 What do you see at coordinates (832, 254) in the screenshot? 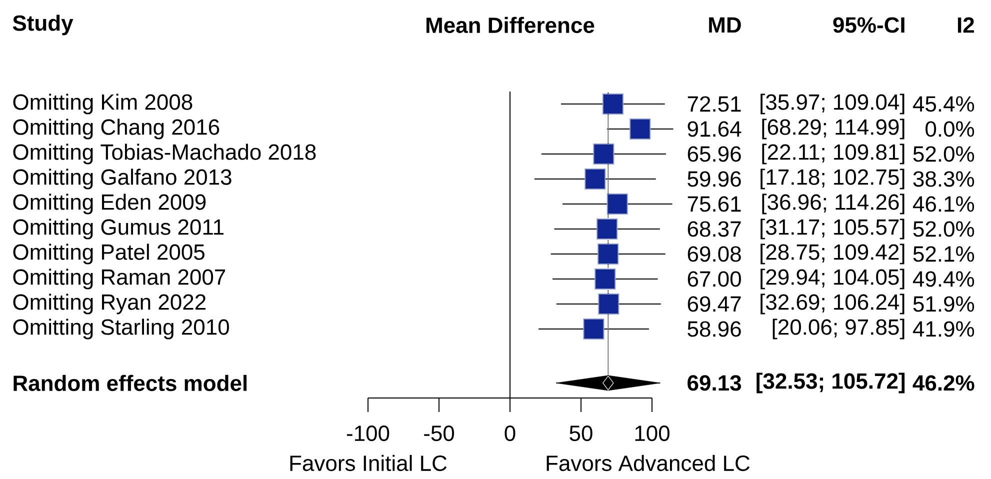
I see `text: [28.75; 109.42]` at bounding box center [832, 254].